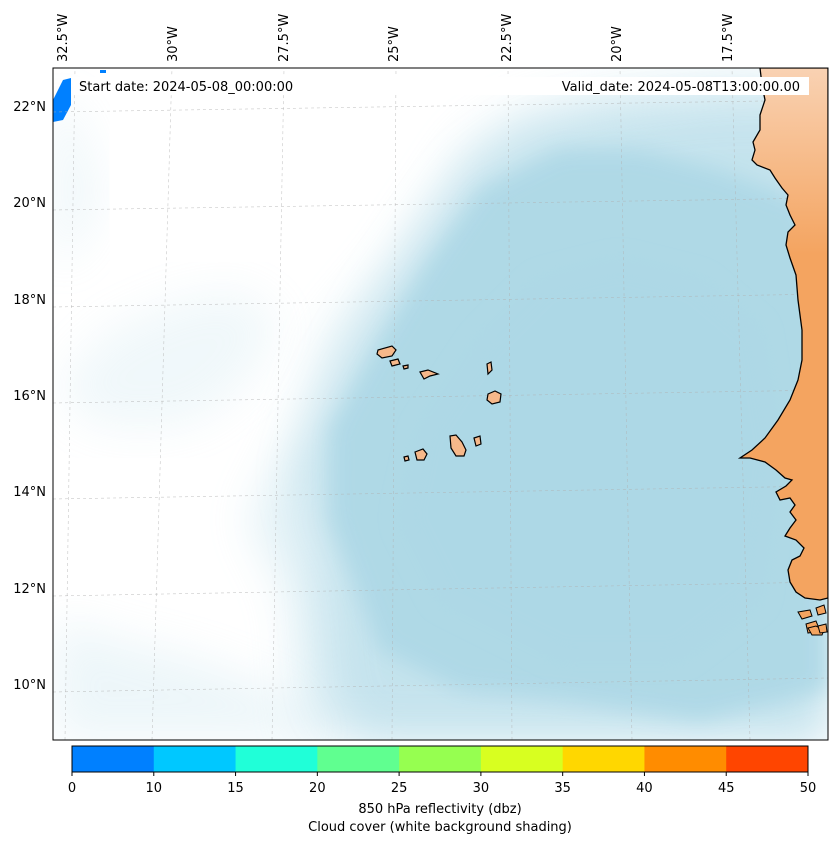 This screenshot has height=843, width=837. What do you see at coordinates (442, 784) in the screenshot?
I see `colorbar-ticks: 0 10 15 20 25 30 35 40 45 50` at bounding box center [442, 784].